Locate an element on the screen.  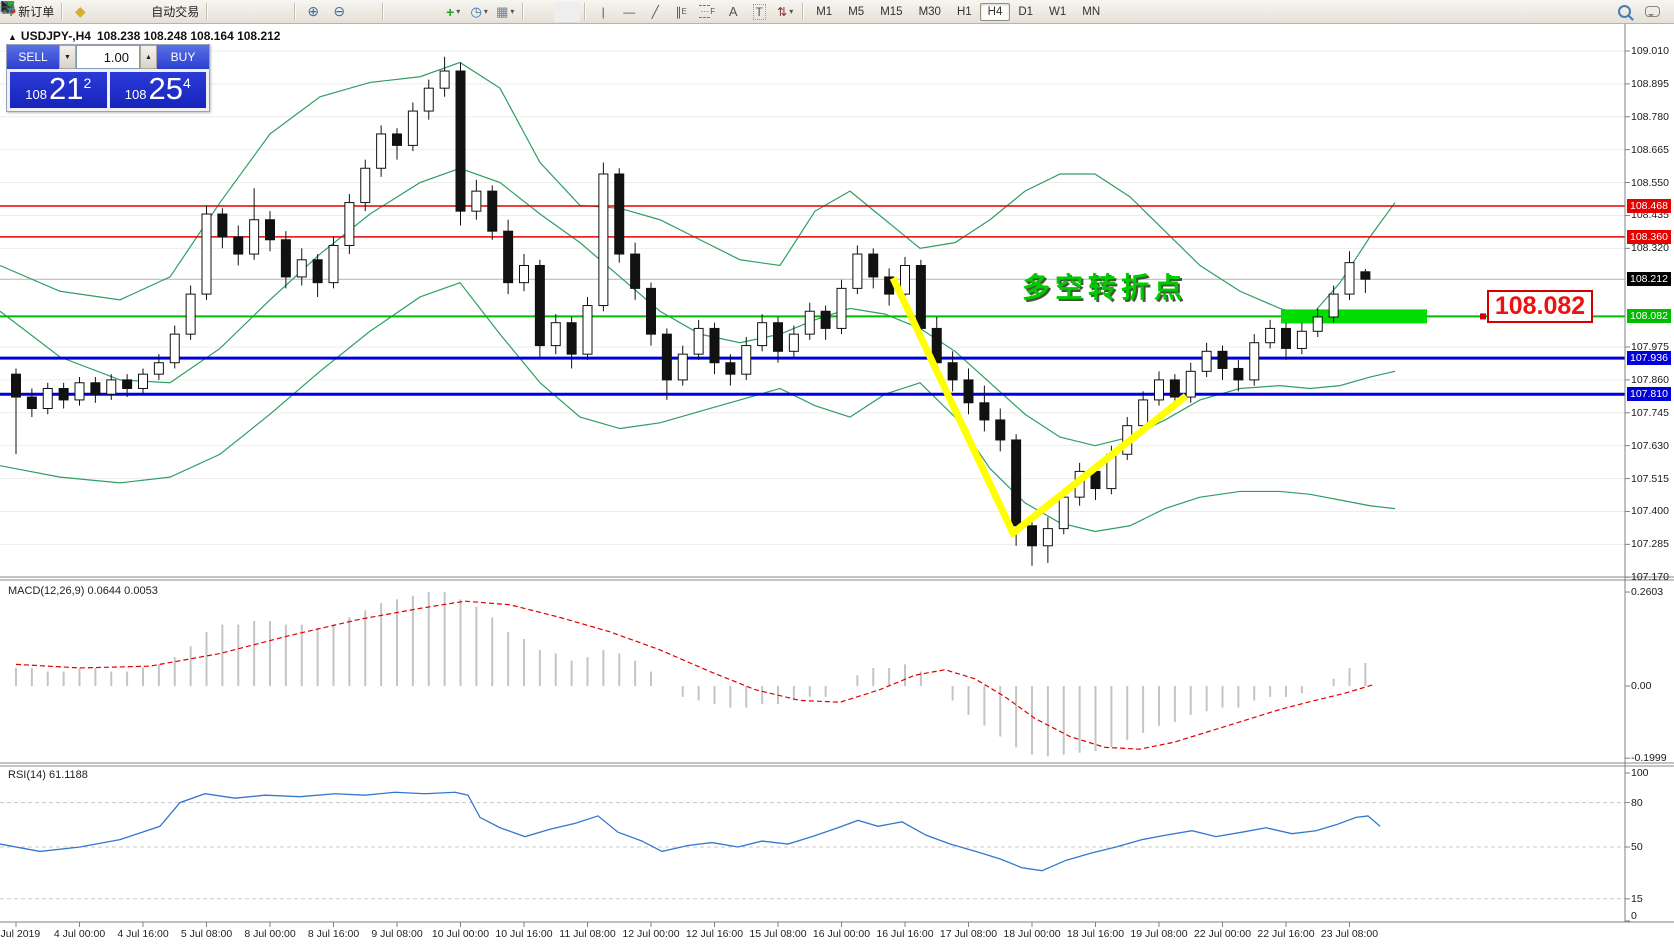
time-tick: 8 Jul 00:00 is located at coordinates (270, 934).